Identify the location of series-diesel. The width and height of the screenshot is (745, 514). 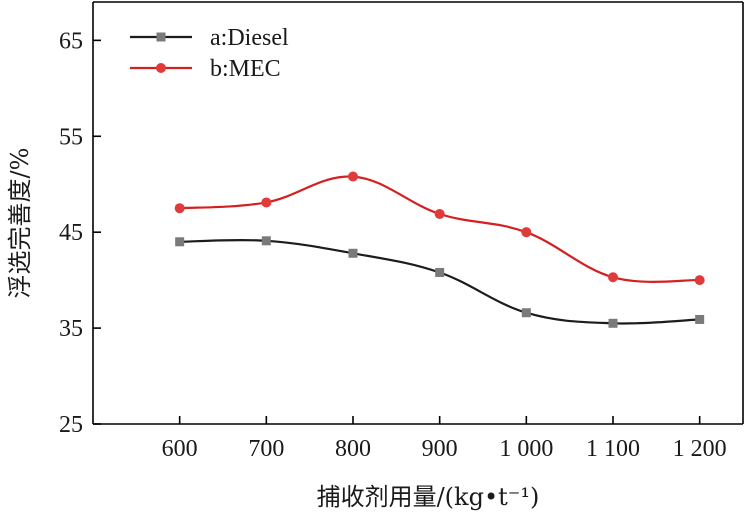
(440, 282).